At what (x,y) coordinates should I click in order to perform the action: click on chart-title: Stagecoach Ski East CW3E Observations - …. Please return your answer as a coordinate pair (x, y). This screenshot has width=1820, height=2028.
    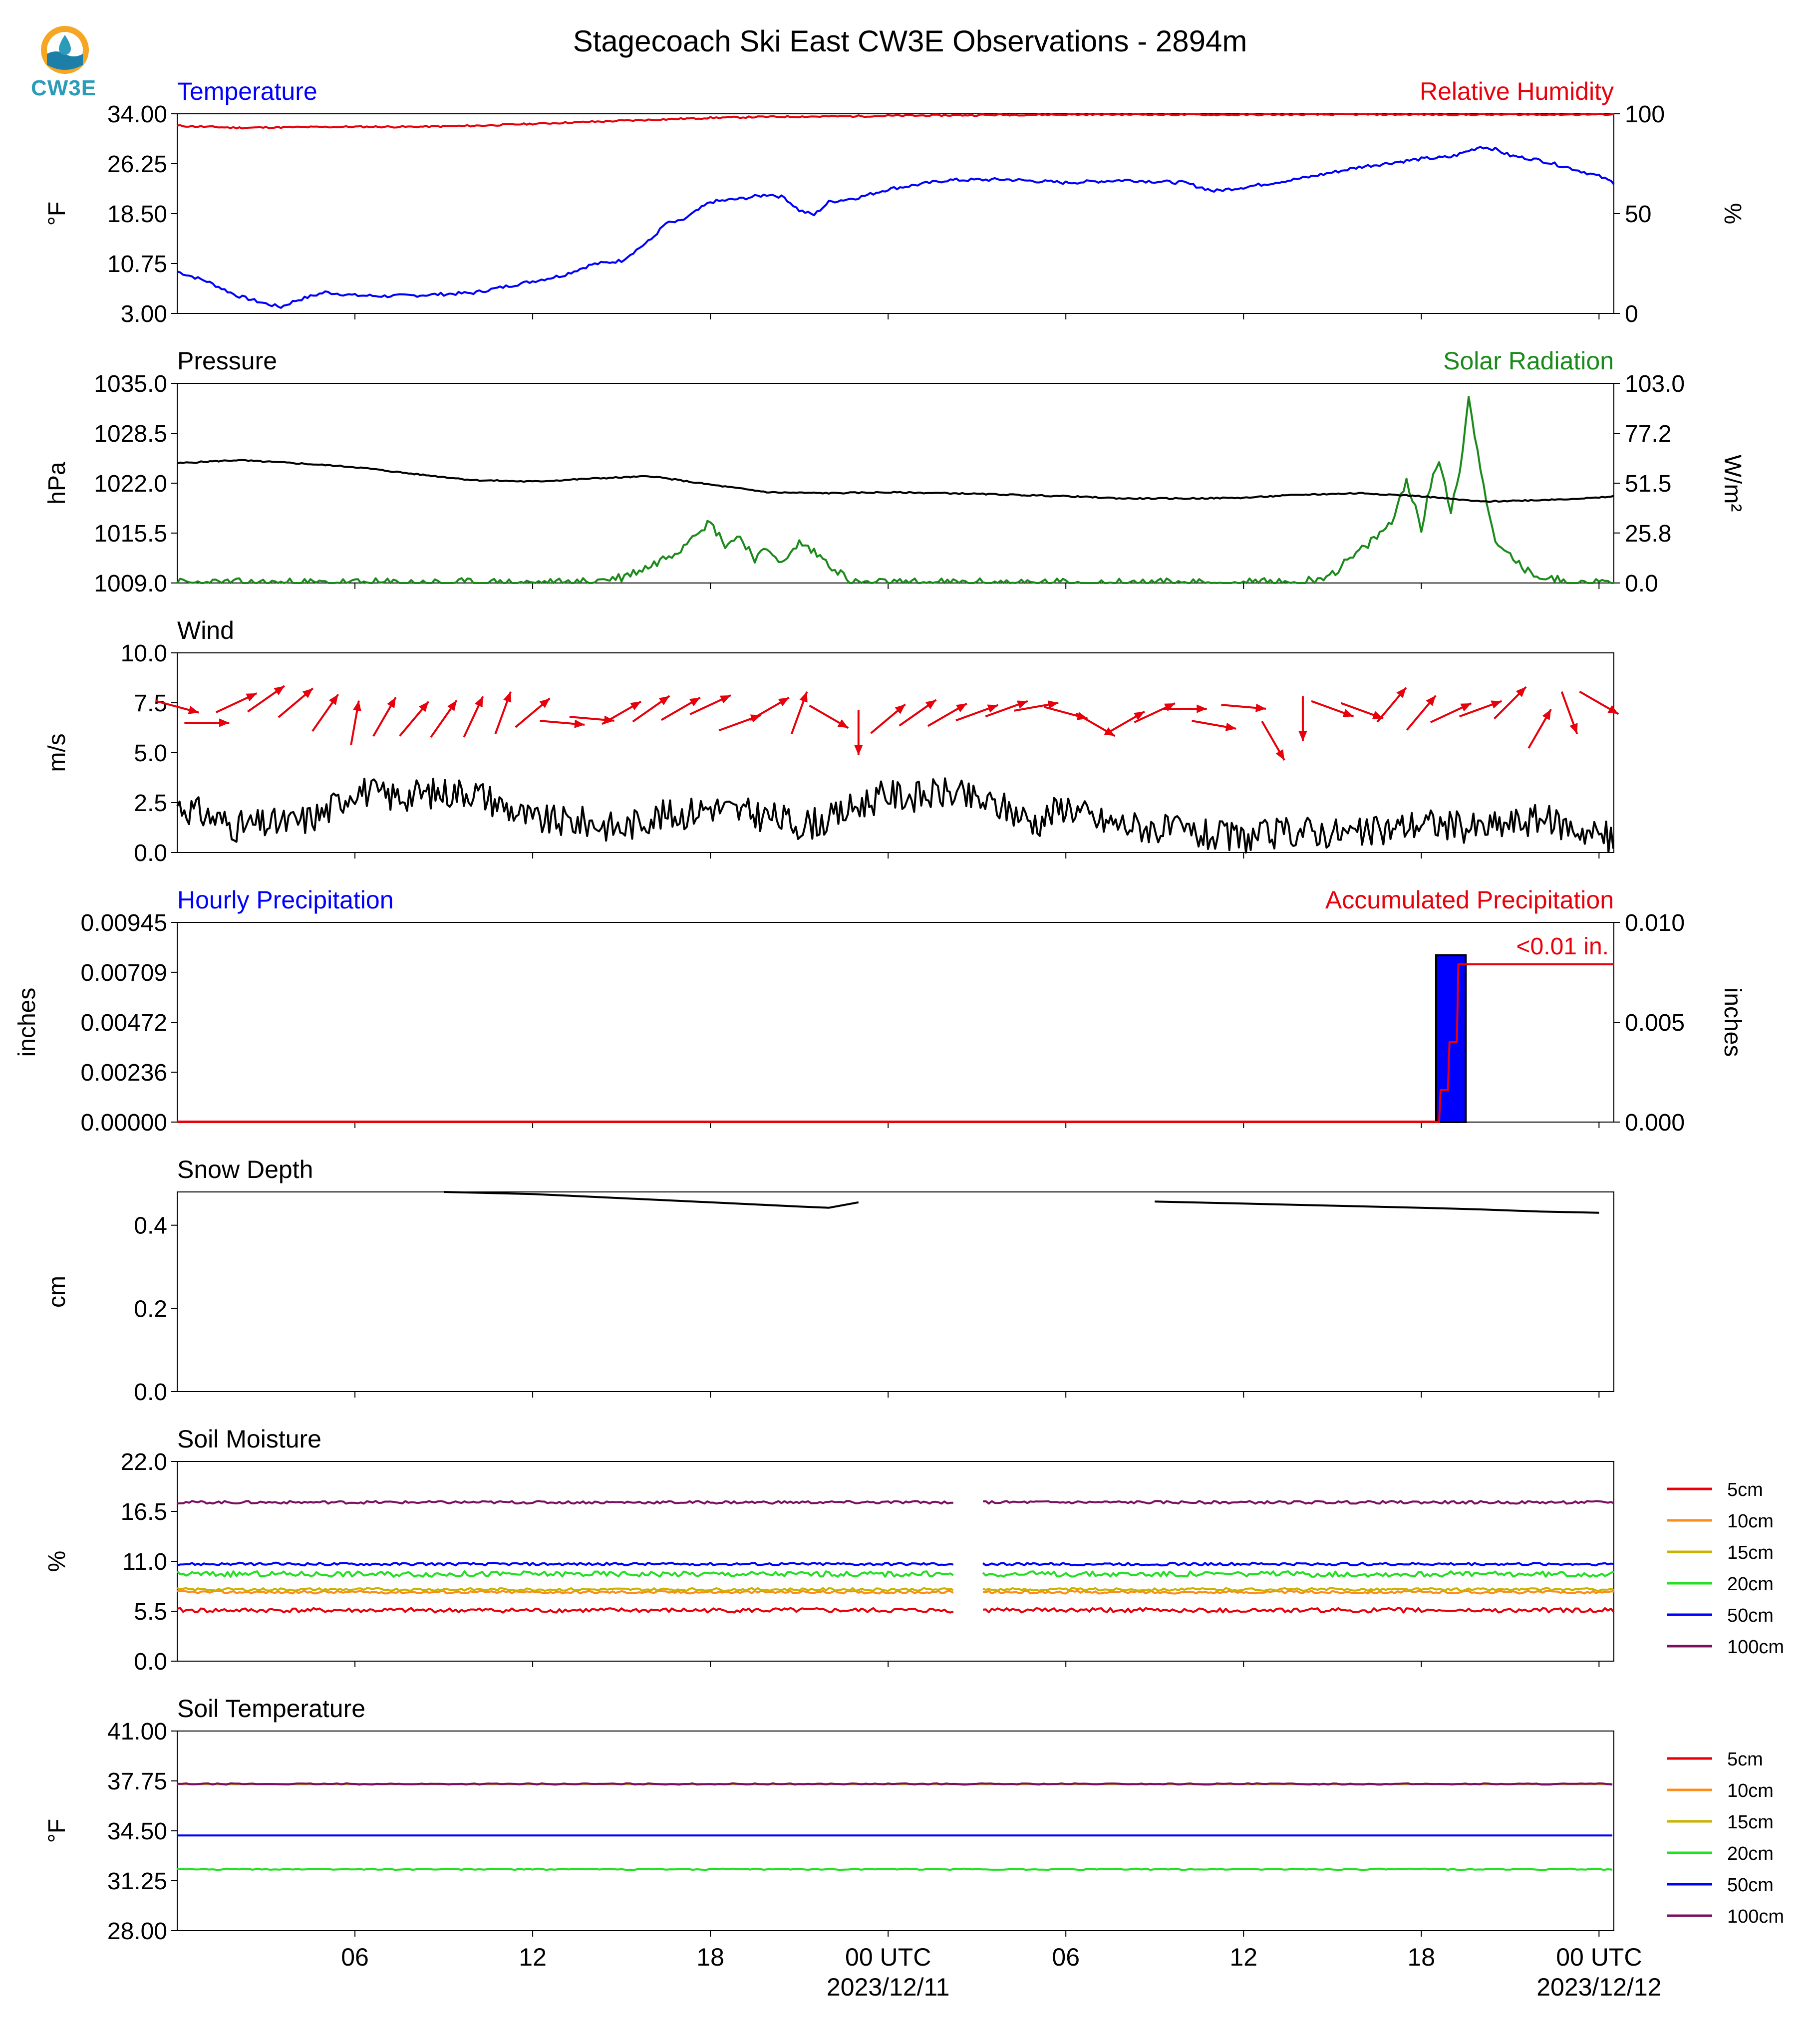
    Looking at the image, I should click on (910, 41).